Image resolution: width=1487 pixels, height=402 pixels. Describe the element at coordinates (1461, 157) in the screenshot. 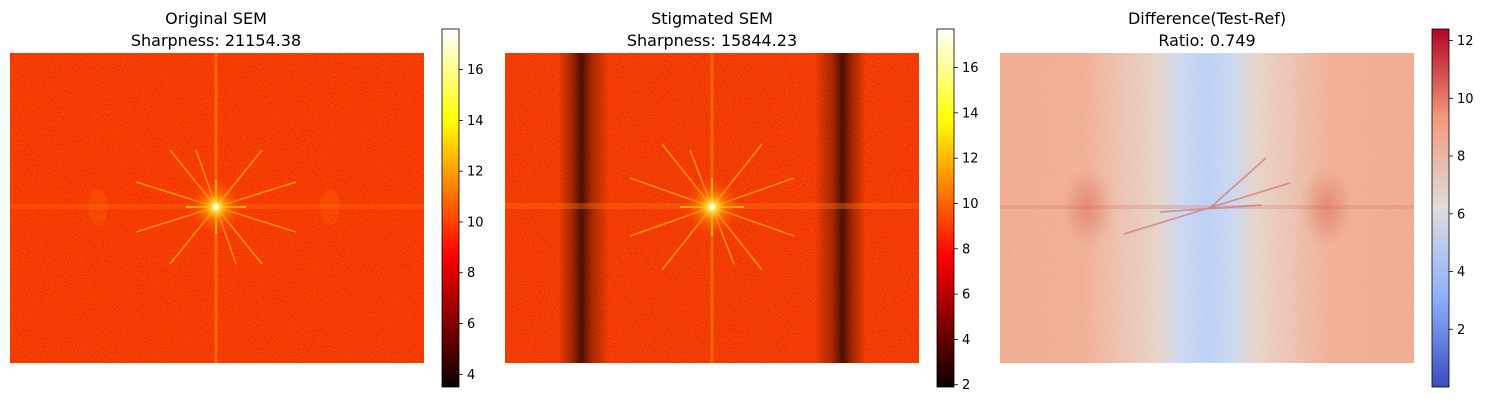

I see `colorbar-3-tick-label-8: 8` at that location.